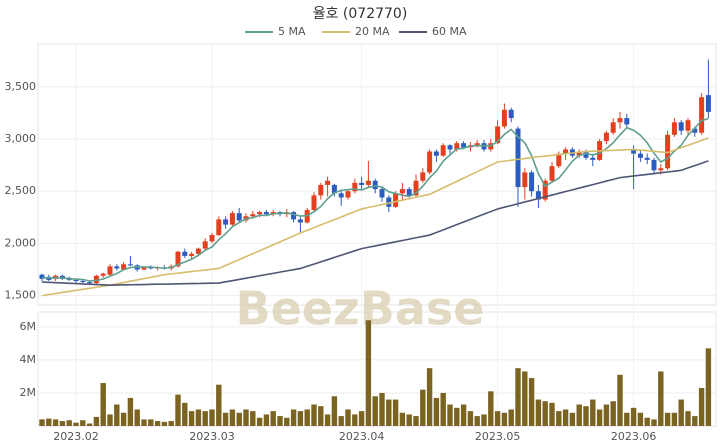 The image size is (720, 448). What do you see at coordinates (21, 242) in the screenshot?
I see `y-tick-label: 2,000` at bounding box center [21, 242].